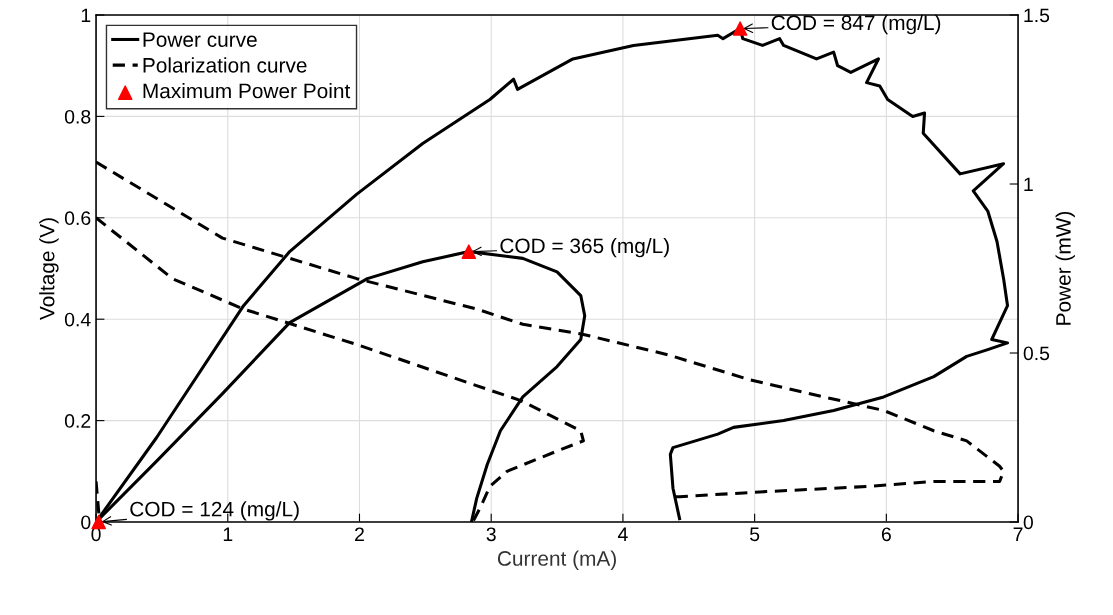 The image size is (1113, 615). Describe the element at coordinates (49, 269) in the screenshot. I see `y-axis-title: Voltage (V)` at that location.